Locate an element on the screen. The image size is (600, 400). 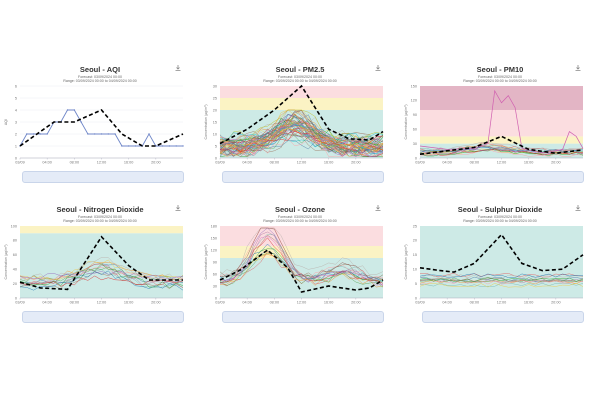
y-tick-label: 5 is located at coordinates (16, 98).